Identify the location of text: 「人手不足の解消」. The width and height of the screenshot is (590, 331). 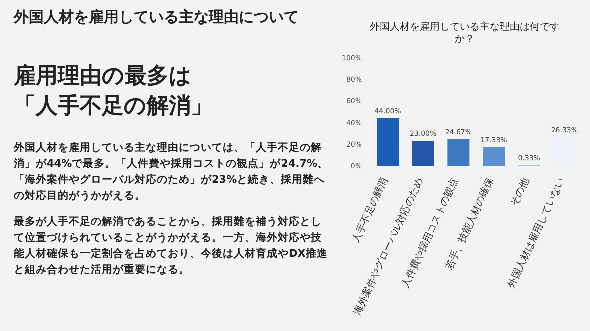
(113, 107).